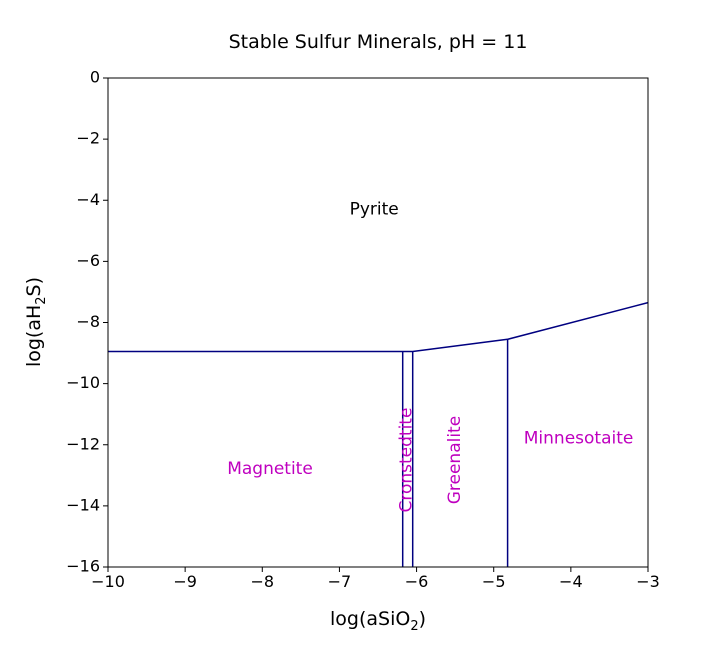 Image resolution: width=720 pixels, height=648 pixels. Describe the element at coordinates (41, 300) in the screenshot. I see `y-label-subscript: 2` at that location.